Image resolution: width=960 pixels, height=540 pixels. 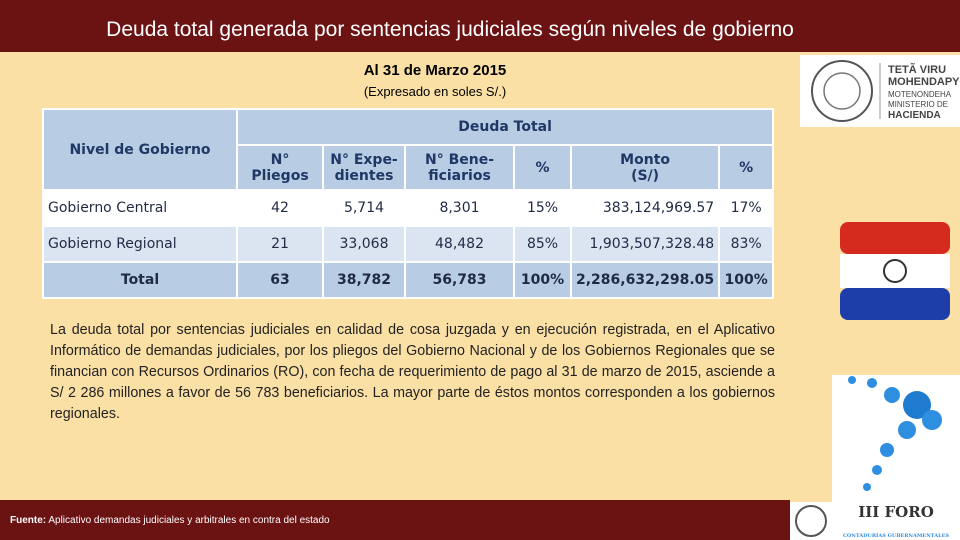 I want to click on forum-line: CONTADURÍAS GUBERNAMENTALES, so click(x=896, y=535).